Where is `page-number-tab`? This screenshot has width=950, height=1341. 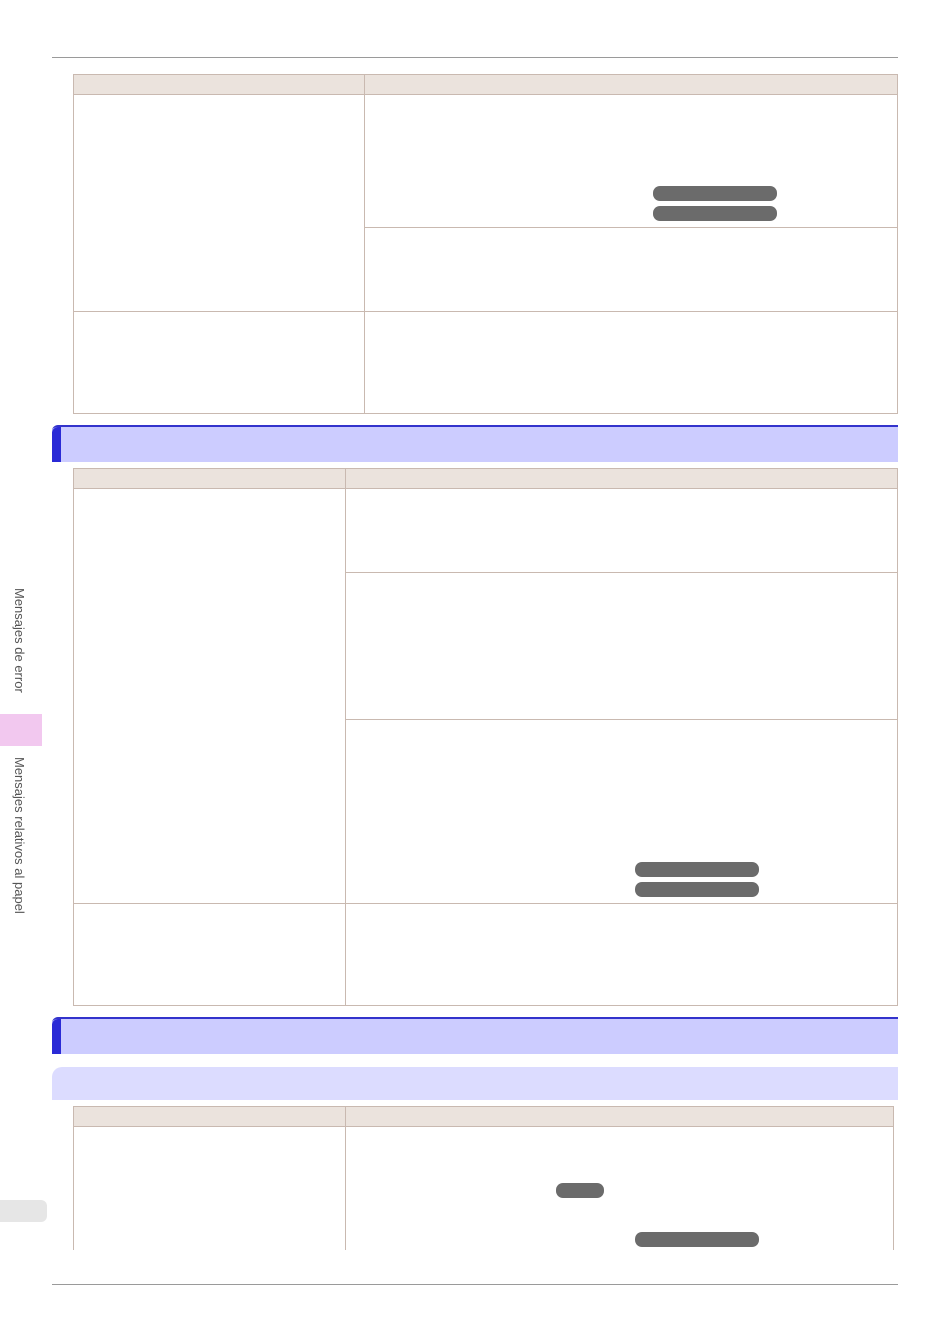
page-number-tab is located at coordinates (23, 1211).